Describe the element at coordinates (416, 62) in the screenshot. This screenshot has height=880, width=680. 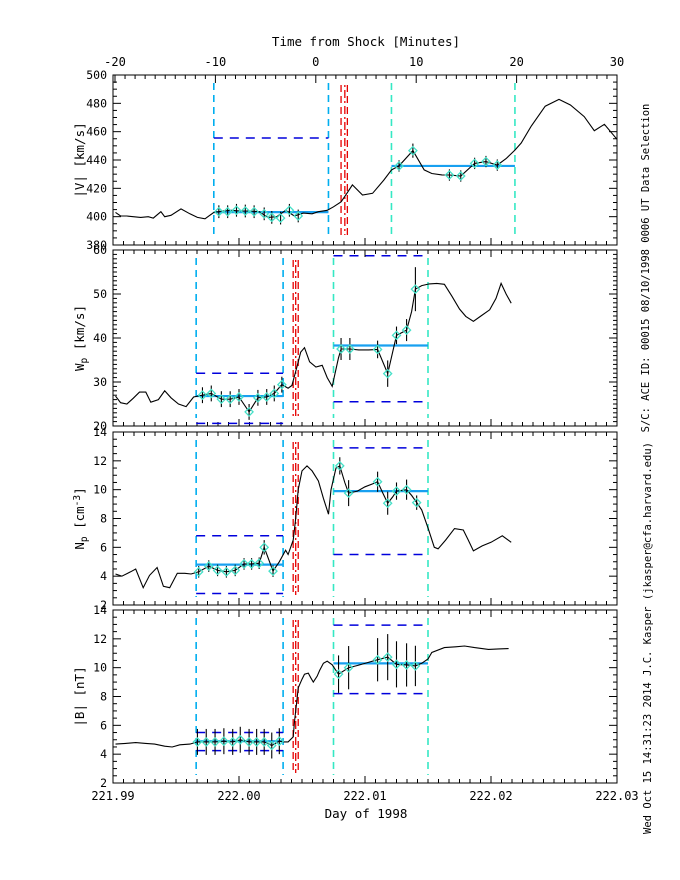
I see `top-tick-label: 10` at that location.